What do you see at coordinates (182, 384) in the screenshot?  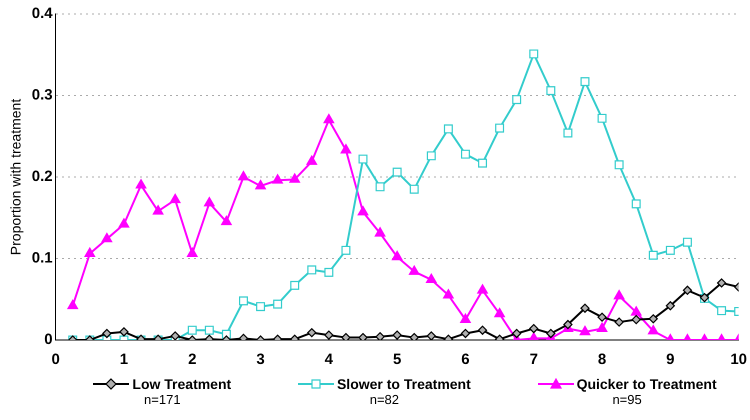 I see `legend-label: Low Treatment` at bounding box center [182, 384].